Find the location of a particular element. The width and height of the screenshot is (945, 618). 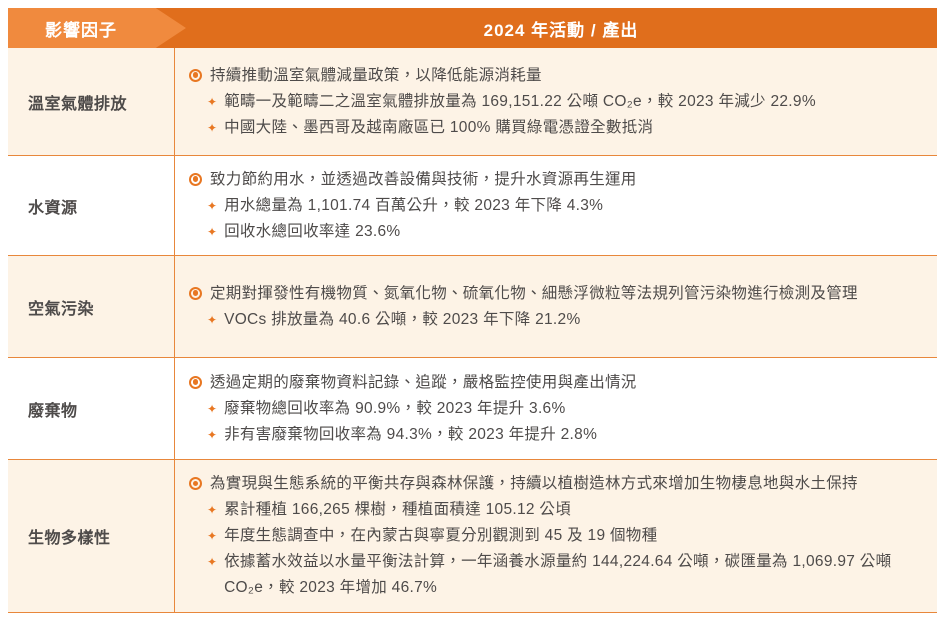

activity-subitem: ✦ 廢棄物總回收率為 90.9%，較 2023 年提升 3.6% is located at coordinates (554, 409).